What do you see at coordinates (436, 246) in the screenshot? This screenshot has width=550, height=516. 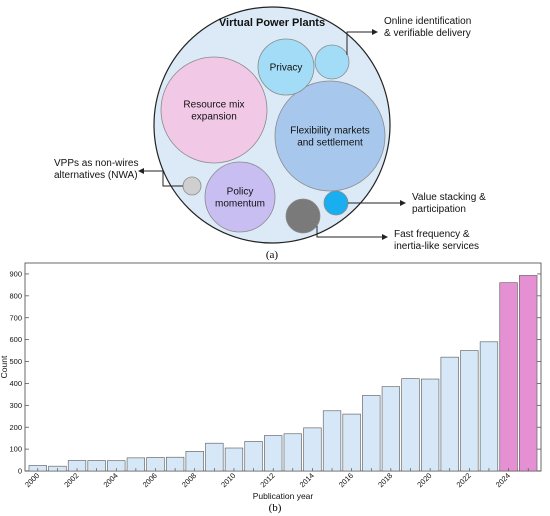 I see `callout-label-fast: inertia-like services` at bounding box center [436, 246].